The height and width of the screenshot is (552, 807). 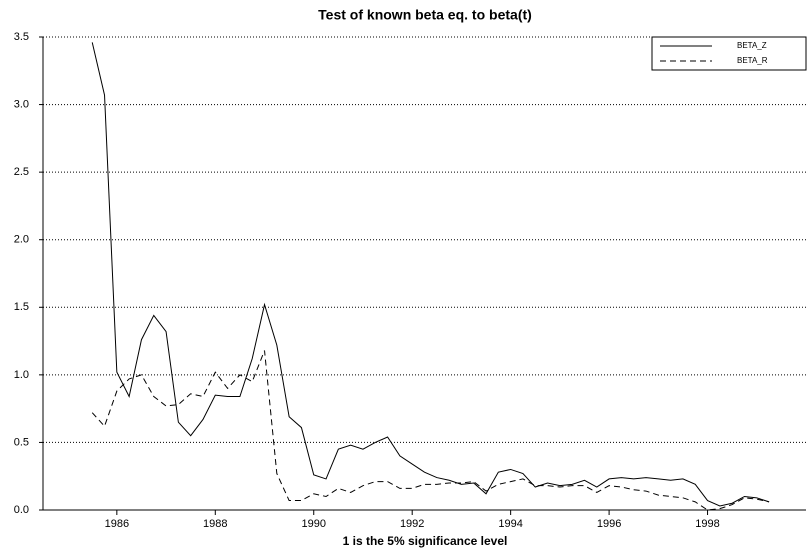 What do you see at coordinates (609, 524) in the screenshot?
I see `x-tick-label: 1996` at bounding box center [609, 524].